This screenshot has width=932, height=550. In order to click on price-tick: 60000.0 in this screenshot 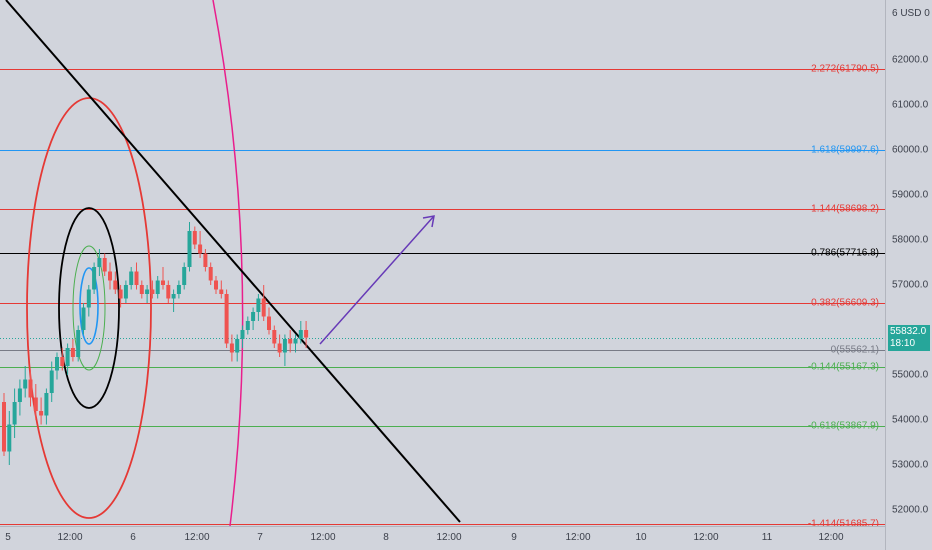, I will do `click(910, 150)`.